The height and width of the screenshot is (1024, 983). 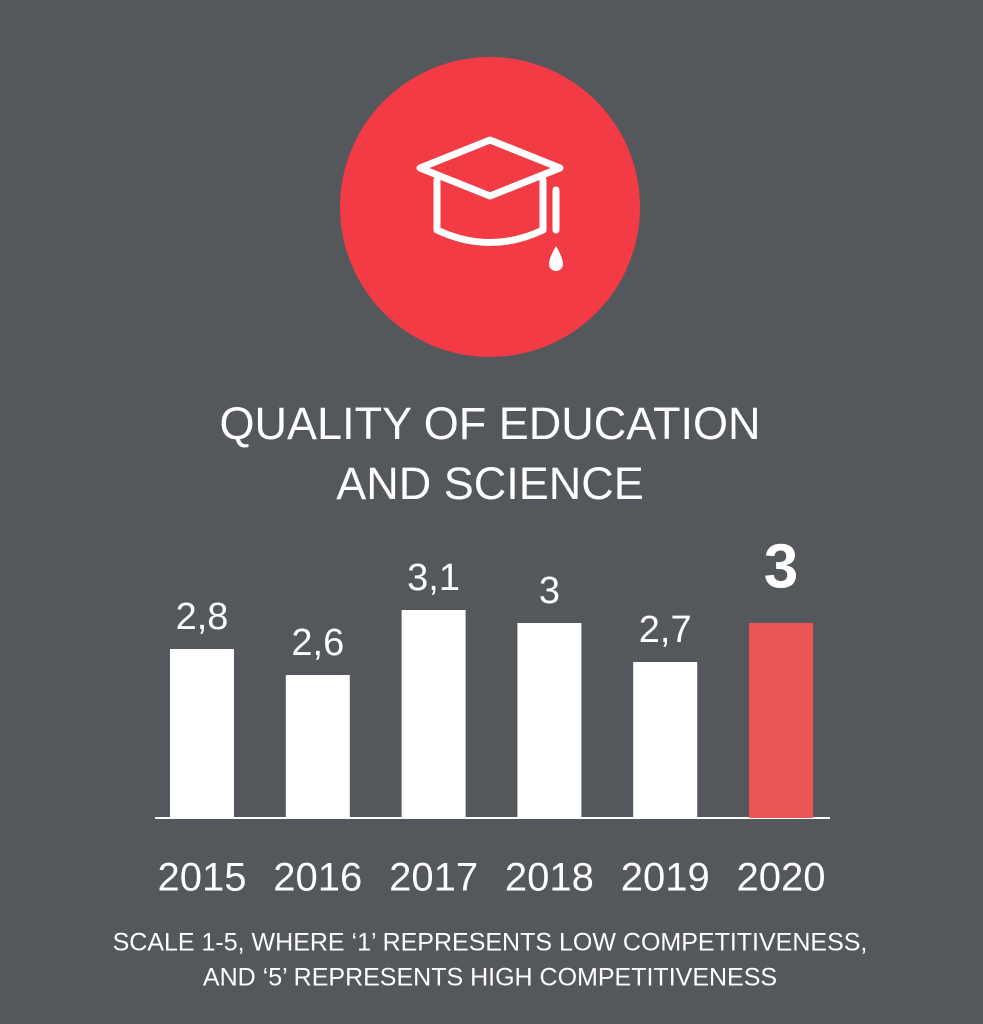 What do you see at coordinates (317, 643) in the screenshot?
I see `value-label: 2,6` at bounding box center [317, 643].